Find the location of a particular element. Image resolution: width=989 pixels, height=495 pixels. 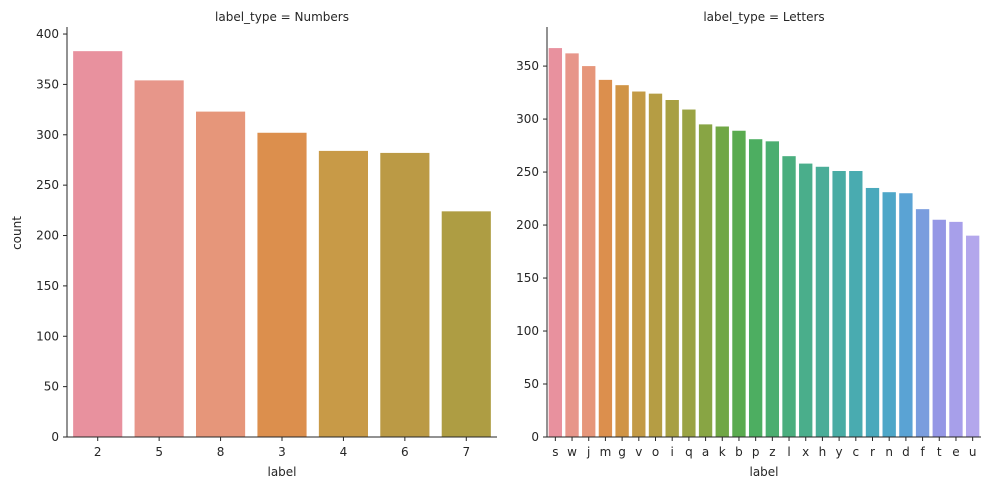

bar-d is located at coordinates (906, 315).